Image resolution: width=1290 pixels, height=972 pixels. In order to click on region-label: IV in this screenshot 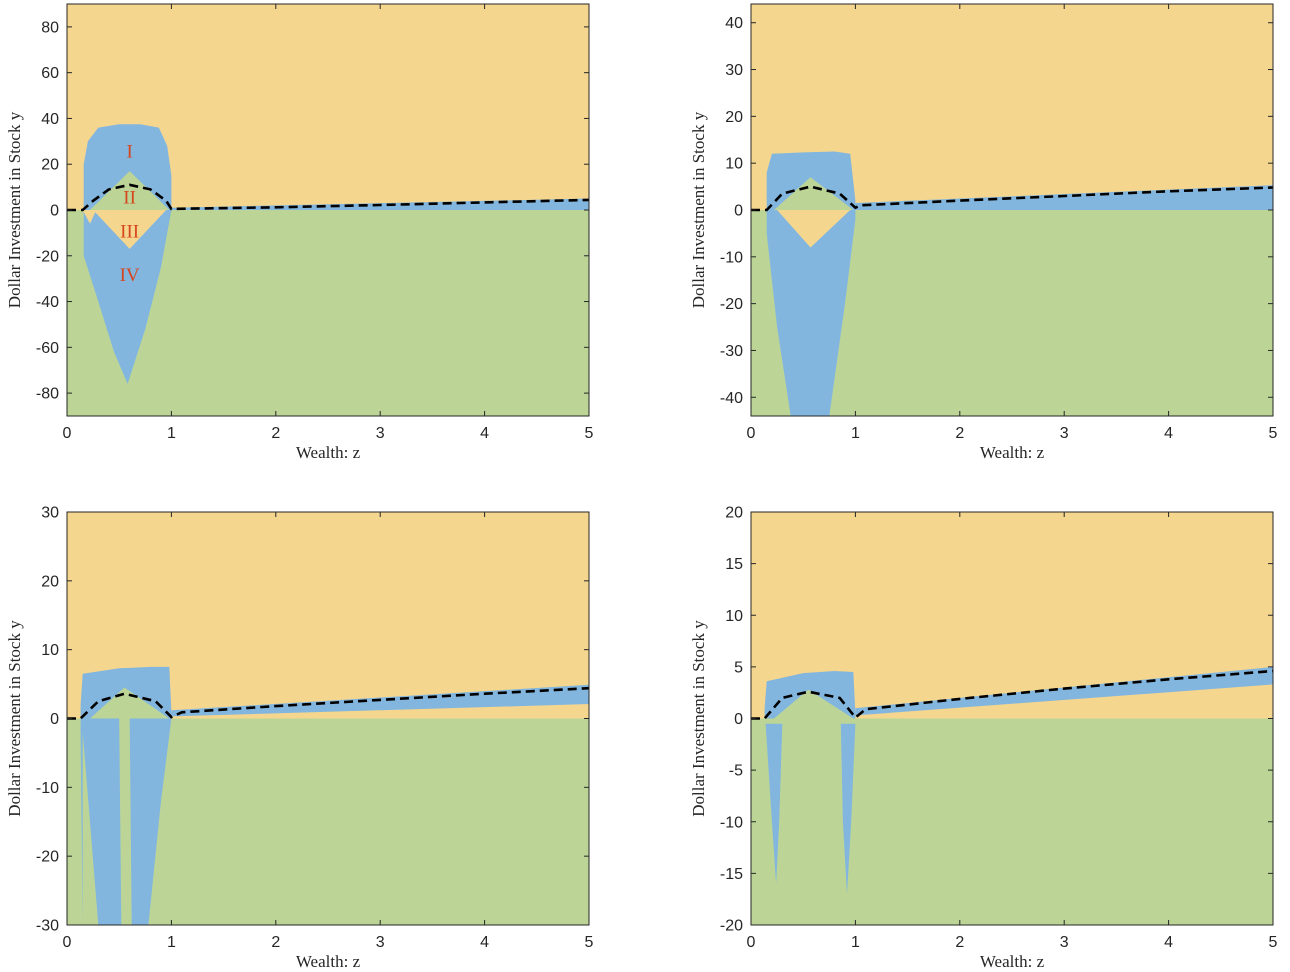, I will do `click(130, 275)`.